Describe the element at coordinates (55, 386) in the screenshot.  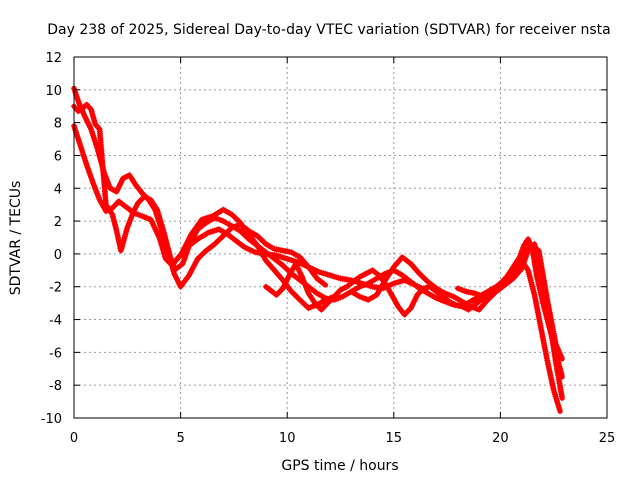
I see `y-tick-label: -8` at that location.